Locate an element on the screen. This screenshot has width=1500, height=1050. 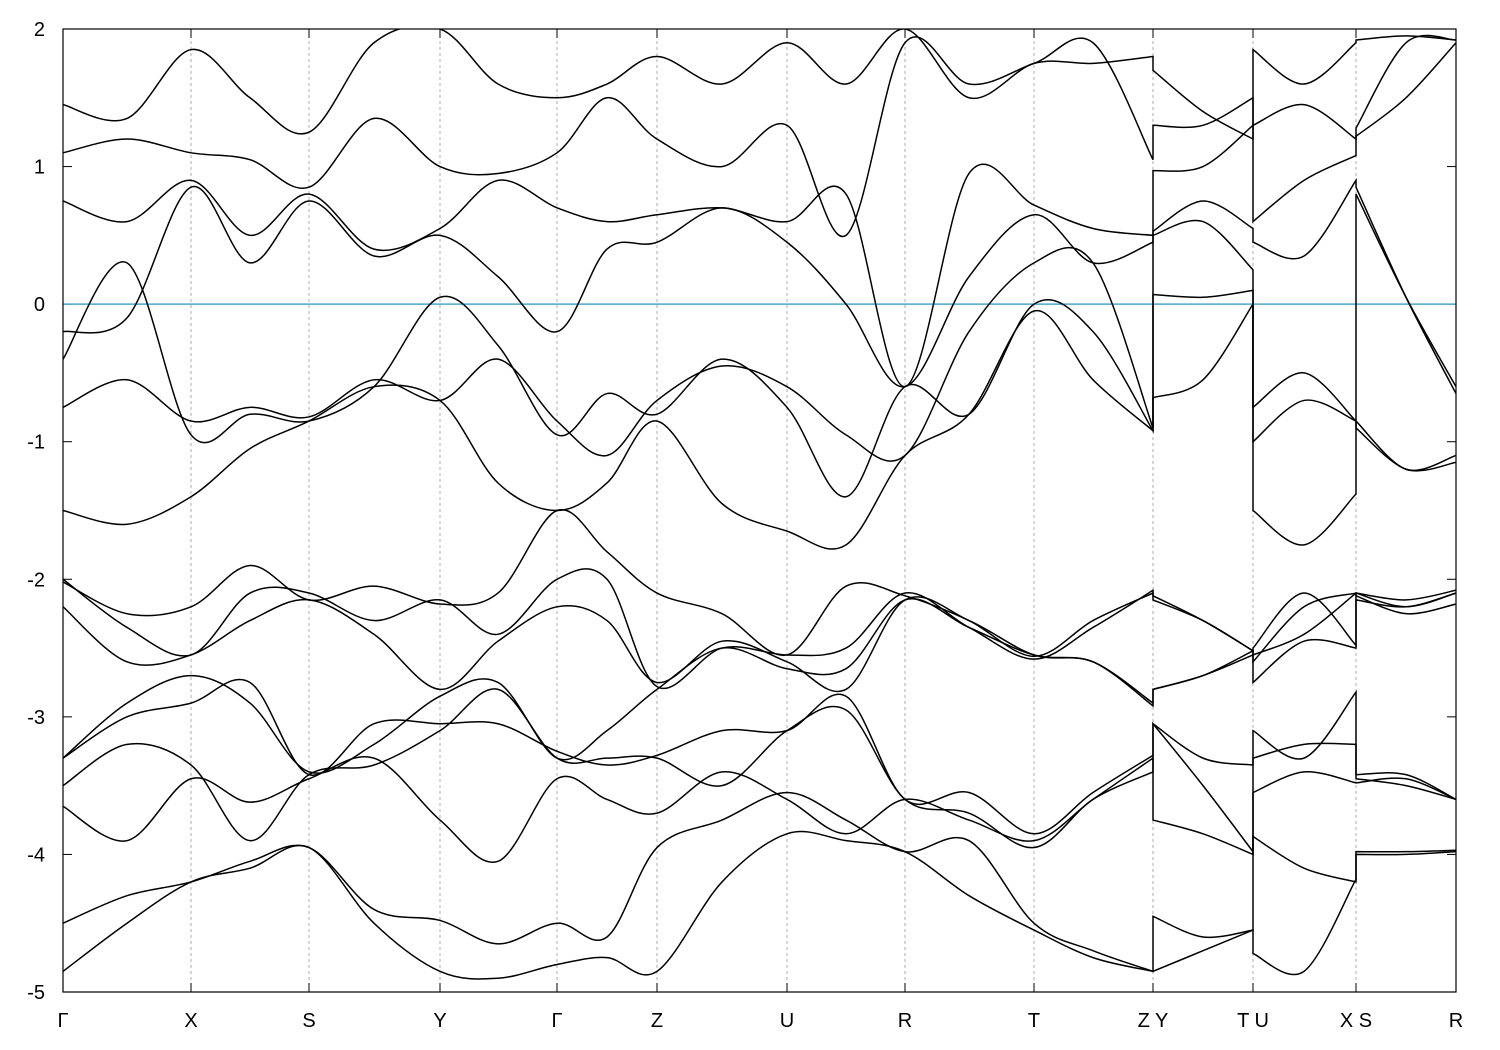
y-tick-label: -4 is located at coordinates (36, 855).